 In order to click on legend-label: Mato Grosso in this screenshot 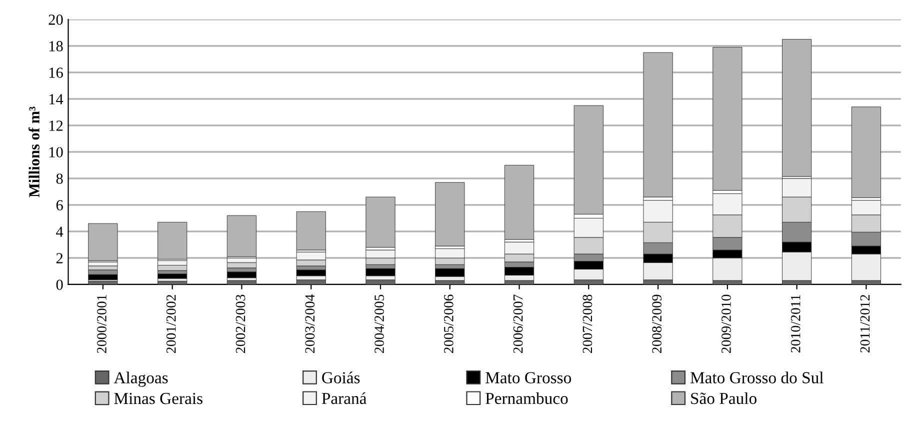, I will do `click(529, 378)`.